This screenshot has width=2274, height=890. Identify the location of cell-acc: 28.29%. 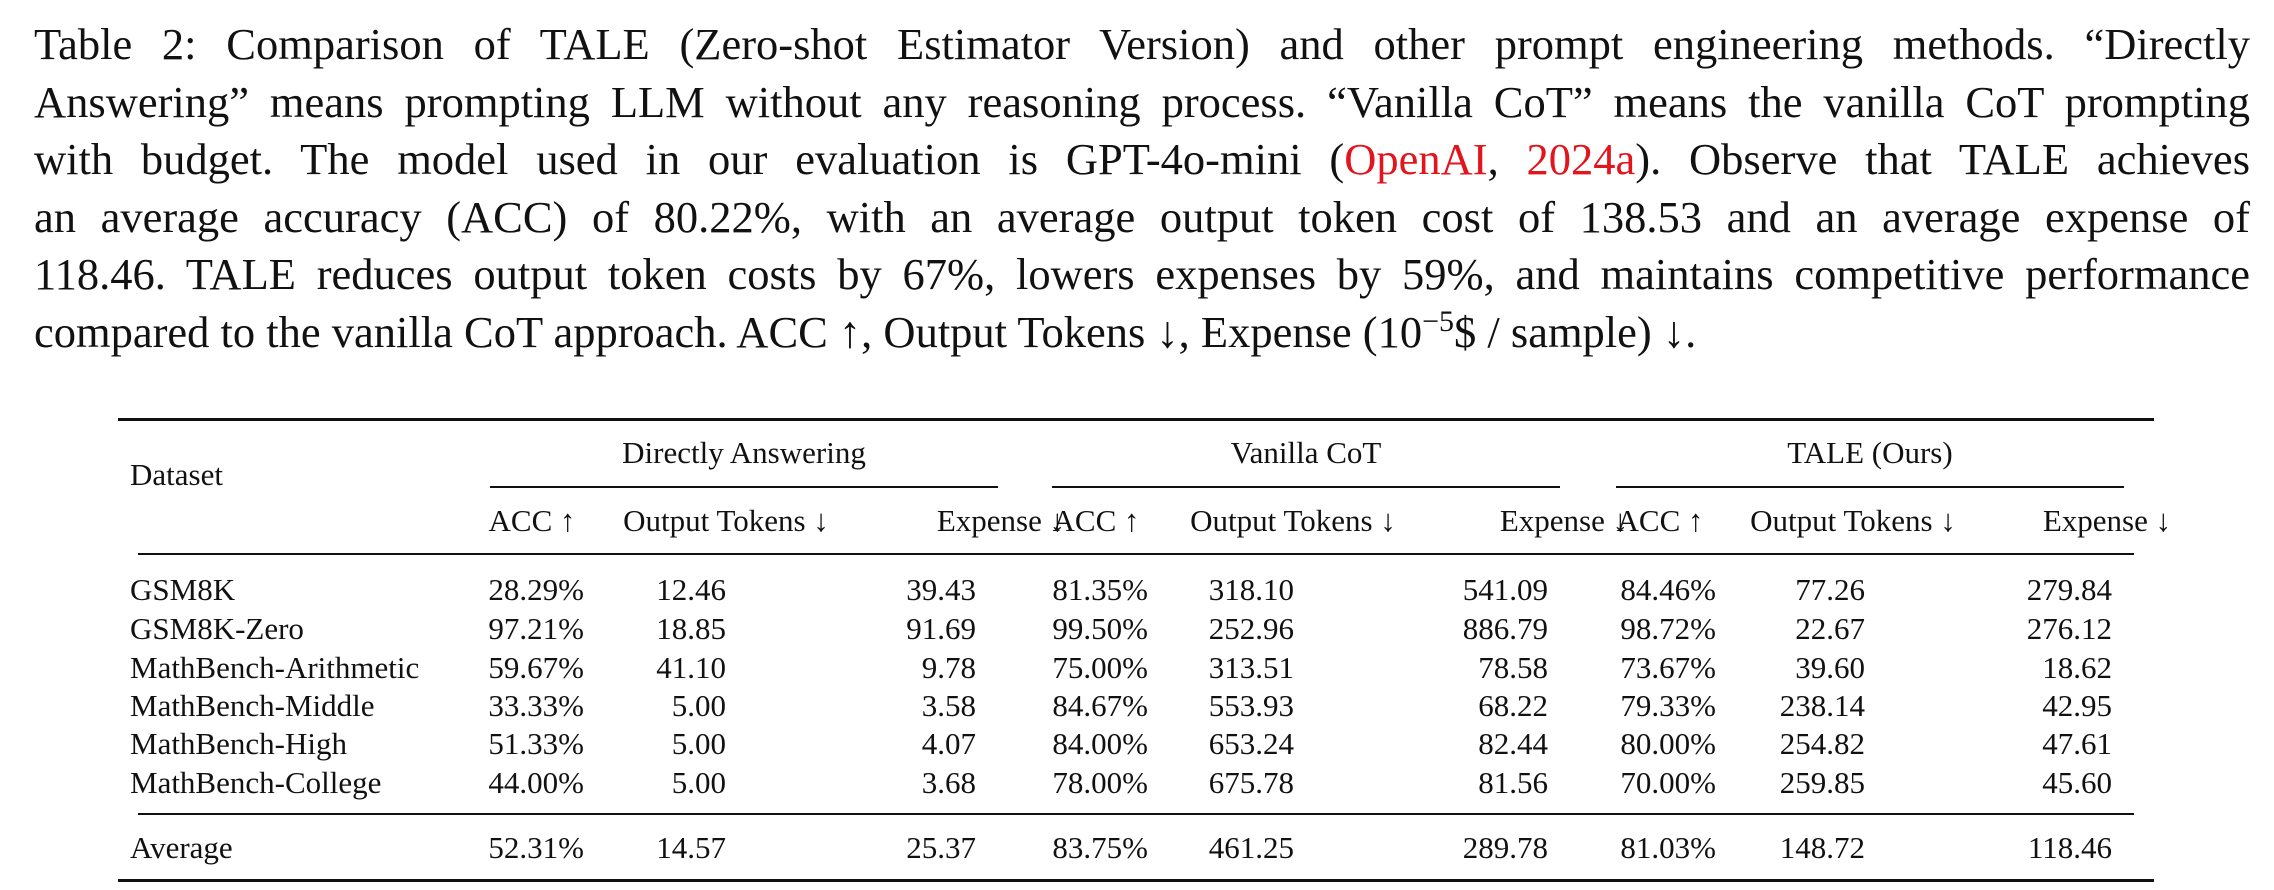
(536, 589).